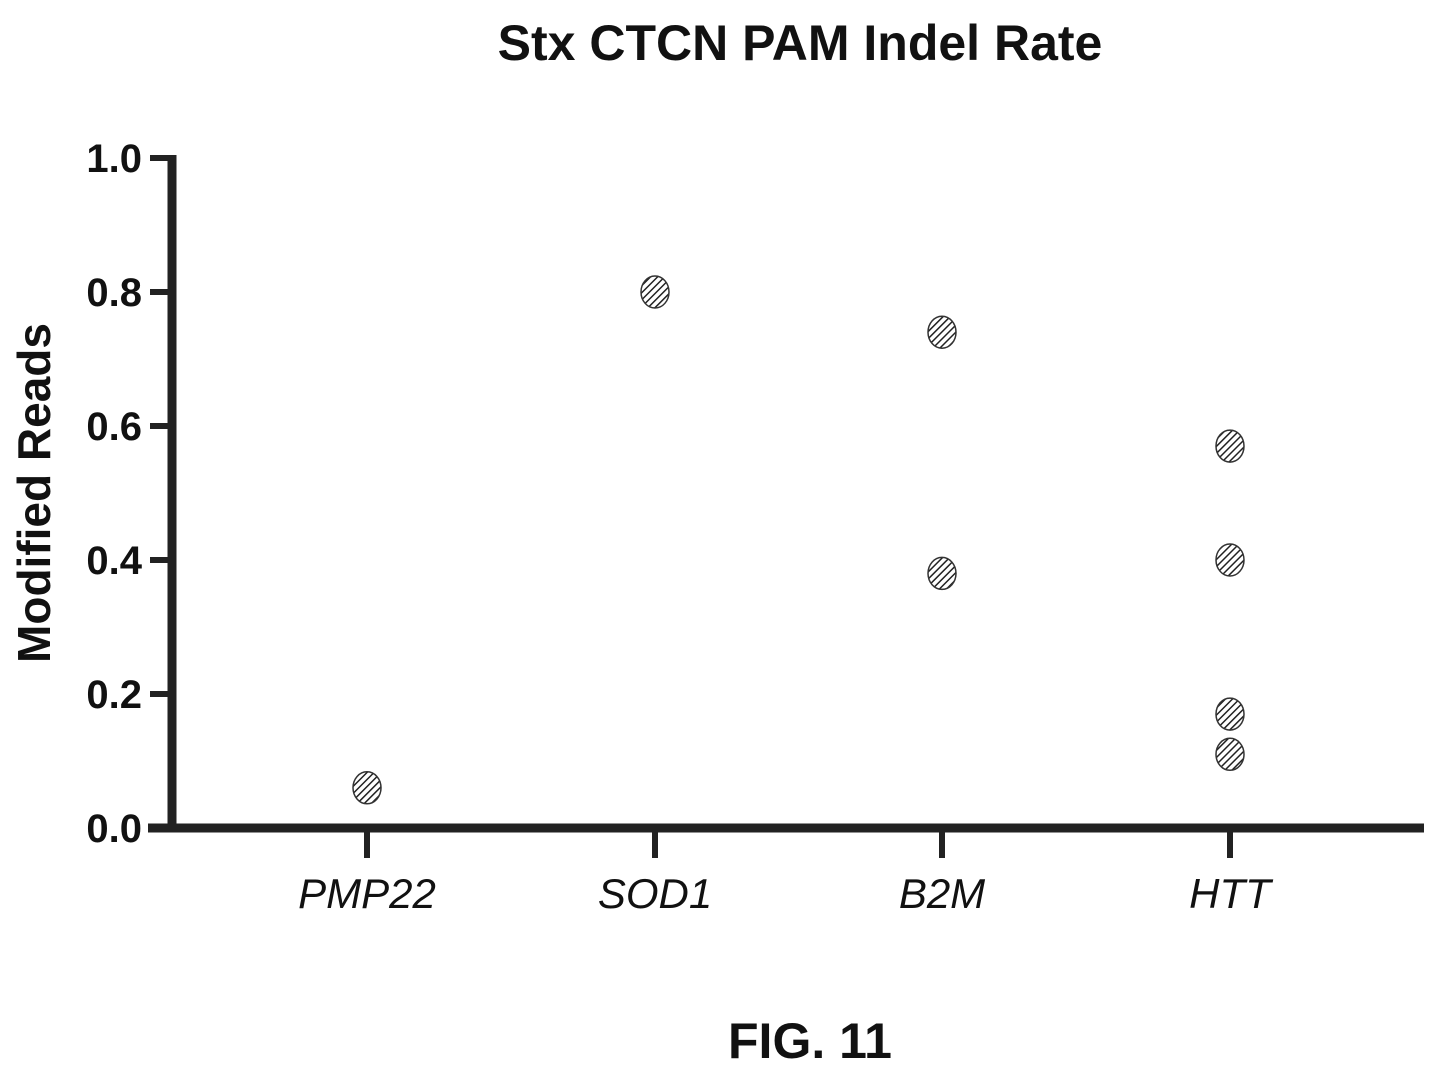 Image resolution: width=1432 pixels, height=1076 pixels. I want to click on chart-title: Stx CTCN PAM Indel Rate, so click(800, 43).